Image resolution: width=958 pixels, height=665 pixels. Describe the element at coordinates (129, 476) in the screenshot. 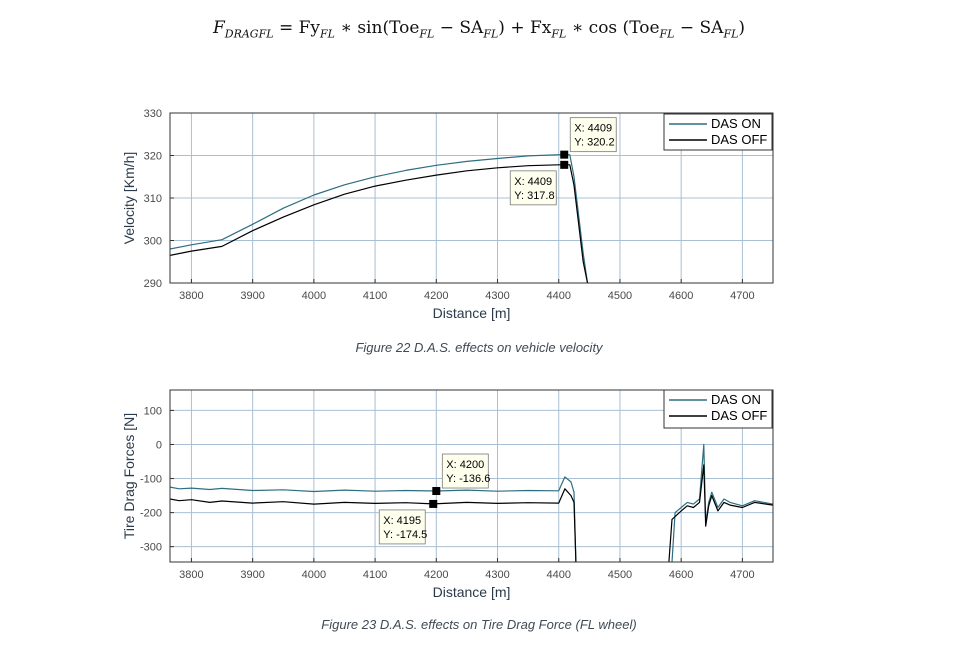

I see `y-axis-label: Tire Drag Forces [N]` at that location.